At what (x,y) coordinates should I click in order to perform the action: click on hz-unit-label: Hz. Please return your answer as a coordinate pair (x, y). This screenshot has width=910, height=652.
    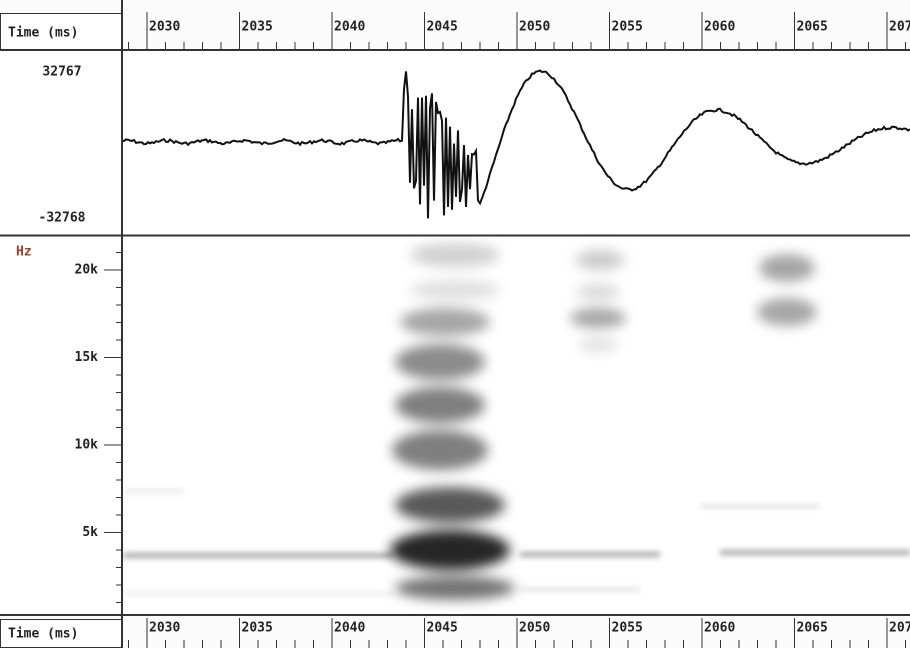
    Looking at the image, I should click on (24, 252).